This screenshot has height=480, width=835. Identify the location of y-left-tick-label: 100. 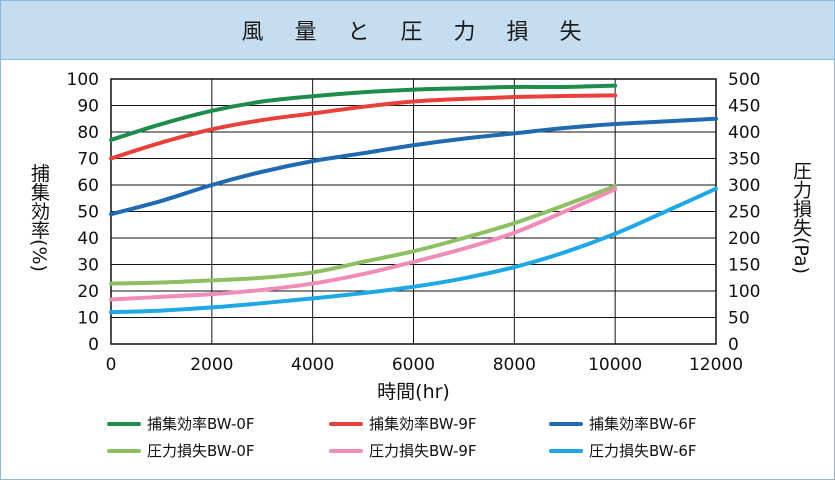
(83, 80).